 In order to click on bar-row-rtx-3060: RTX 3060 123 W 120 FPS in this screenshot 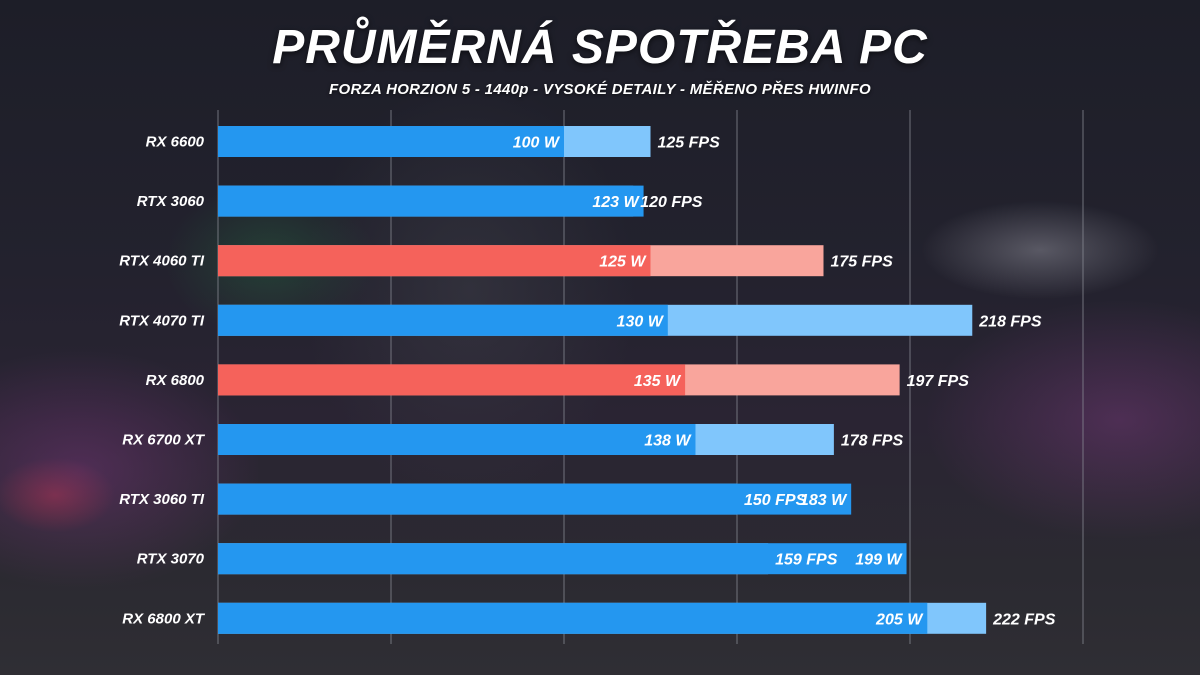, I will do `click(420, 201)`.